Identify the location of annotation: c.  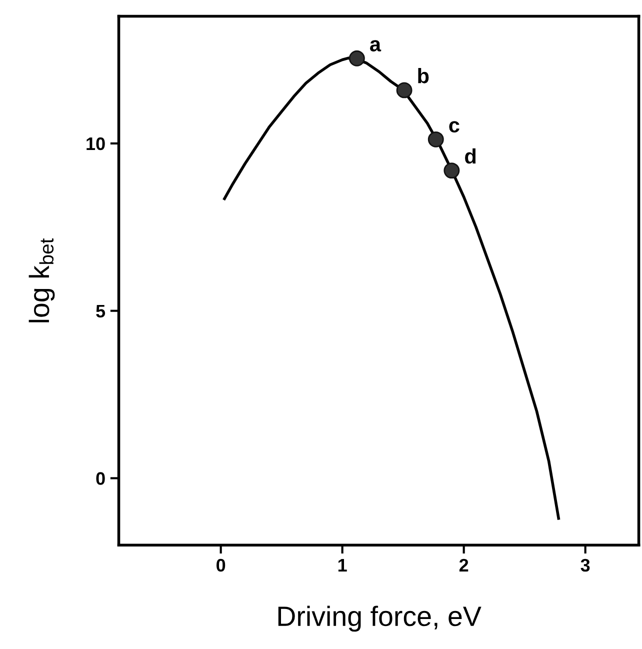
(454, 127).